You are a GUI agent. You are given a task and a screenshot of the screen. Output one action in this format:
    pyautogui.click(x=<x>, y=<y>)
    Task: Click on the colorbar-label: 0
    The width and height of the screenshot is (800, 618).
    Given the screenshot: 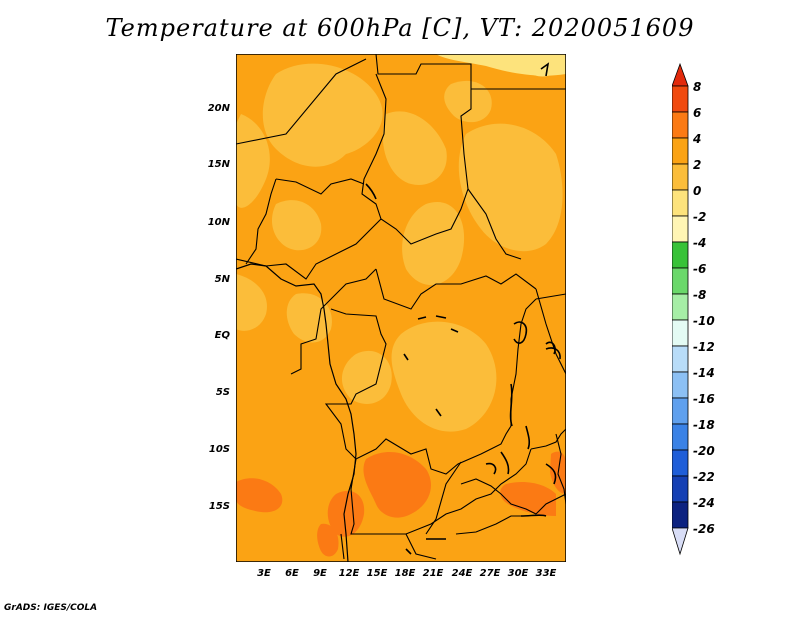 What is the action you would take?
    pyautogui.click(x=697, y=191)
    